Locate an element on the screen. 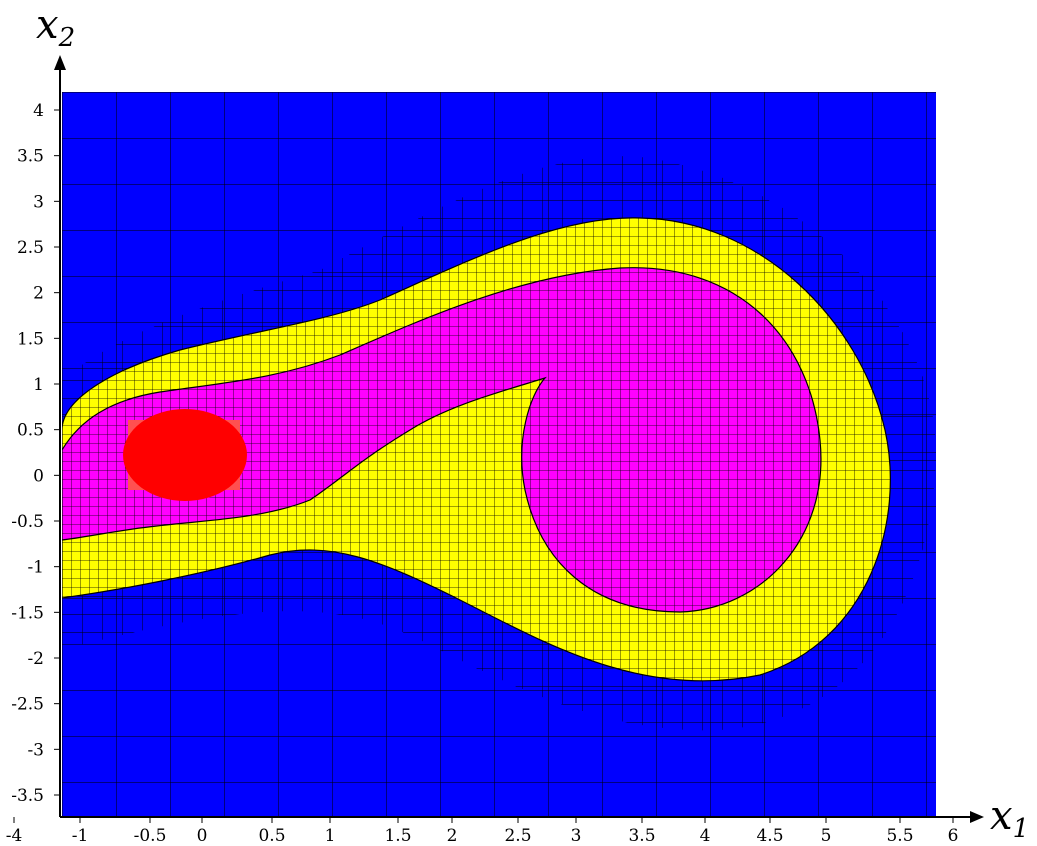 The width and height of the screenshot is (1037, 846). y-tick-label: -0.5 is located at coordinates (27, 522).